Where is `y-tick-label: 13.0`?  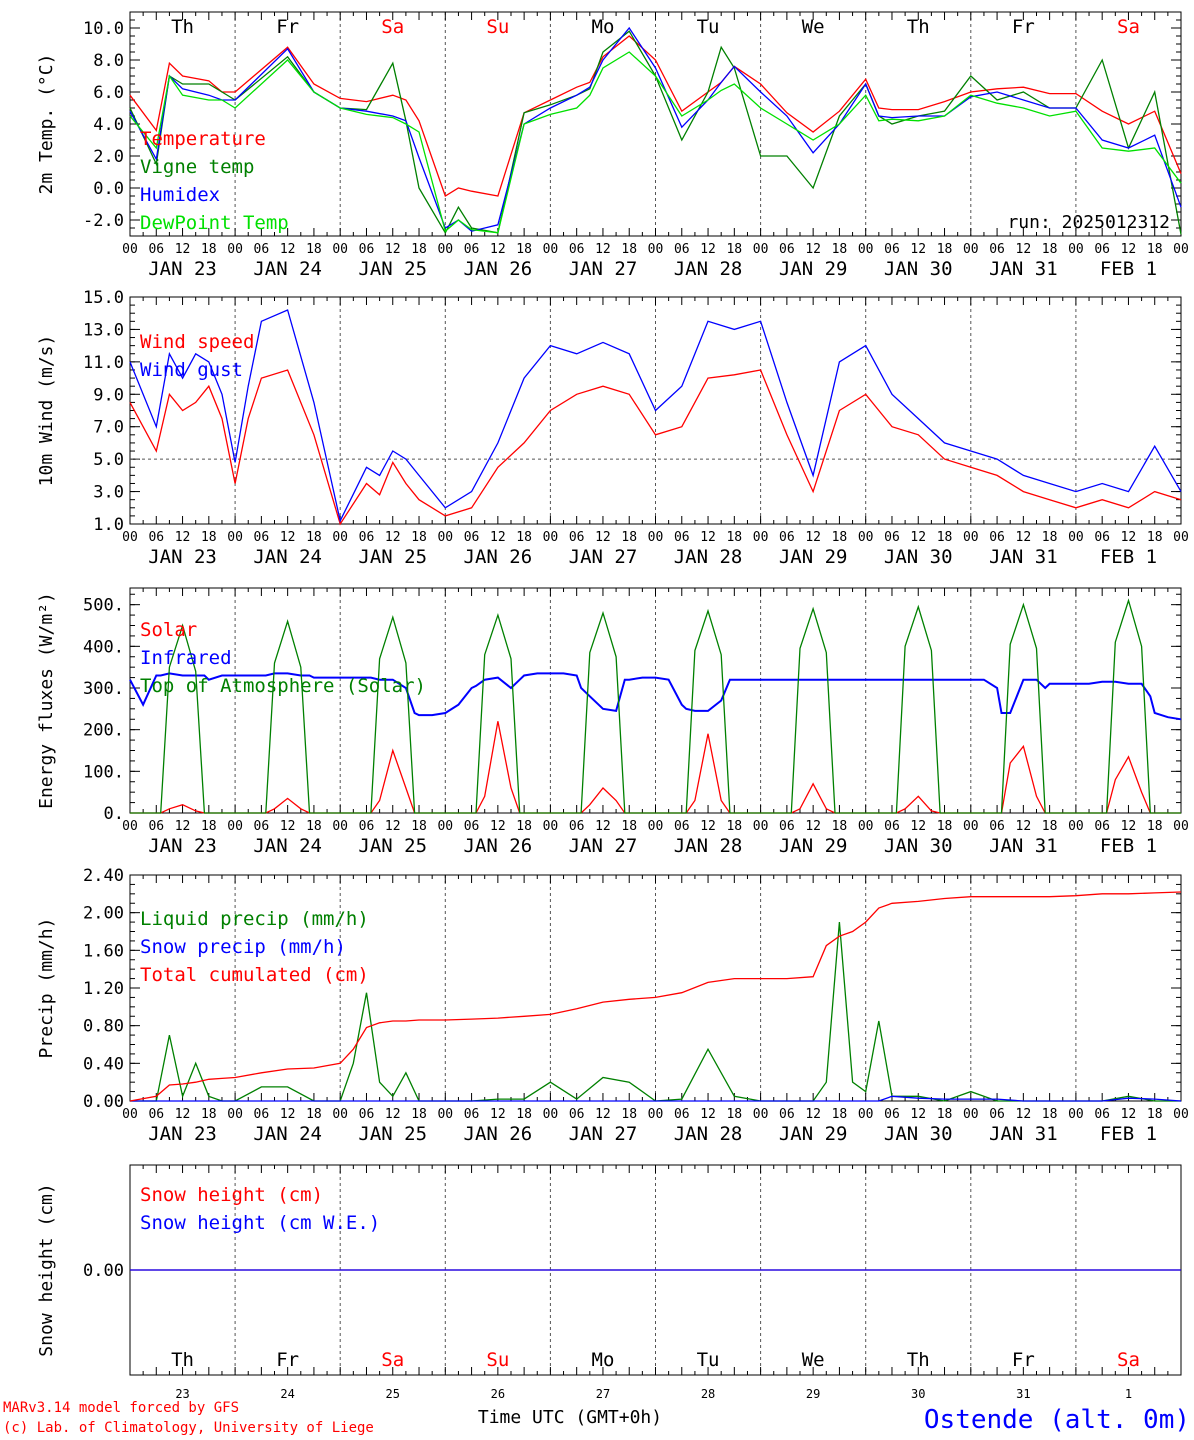 y-tick-label: 13.0 is located at coordinates (103, 330).